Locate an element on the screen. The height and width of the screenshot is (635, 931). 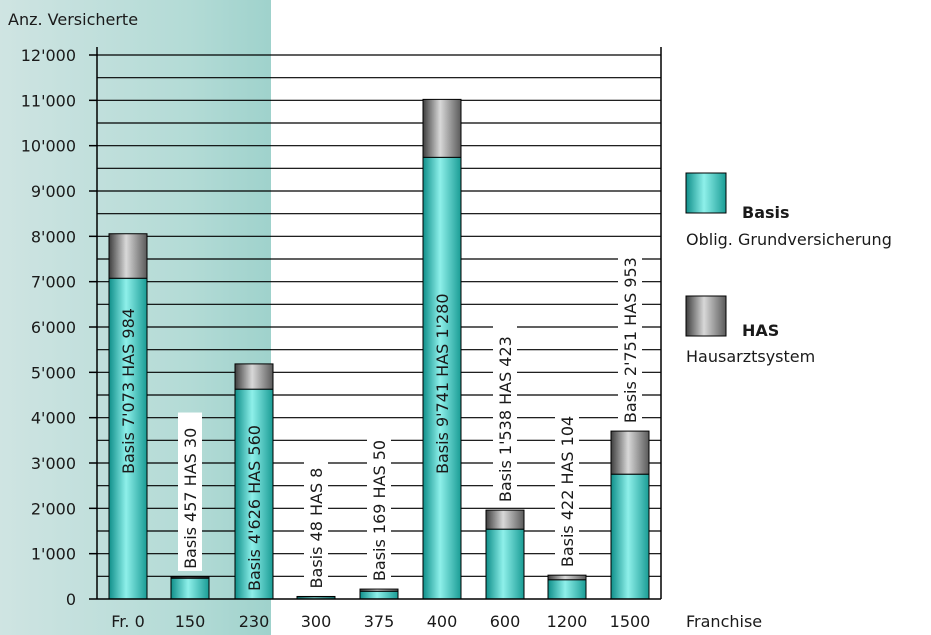
y-tick-label: 8'000 is located at coordinates (53, 236).